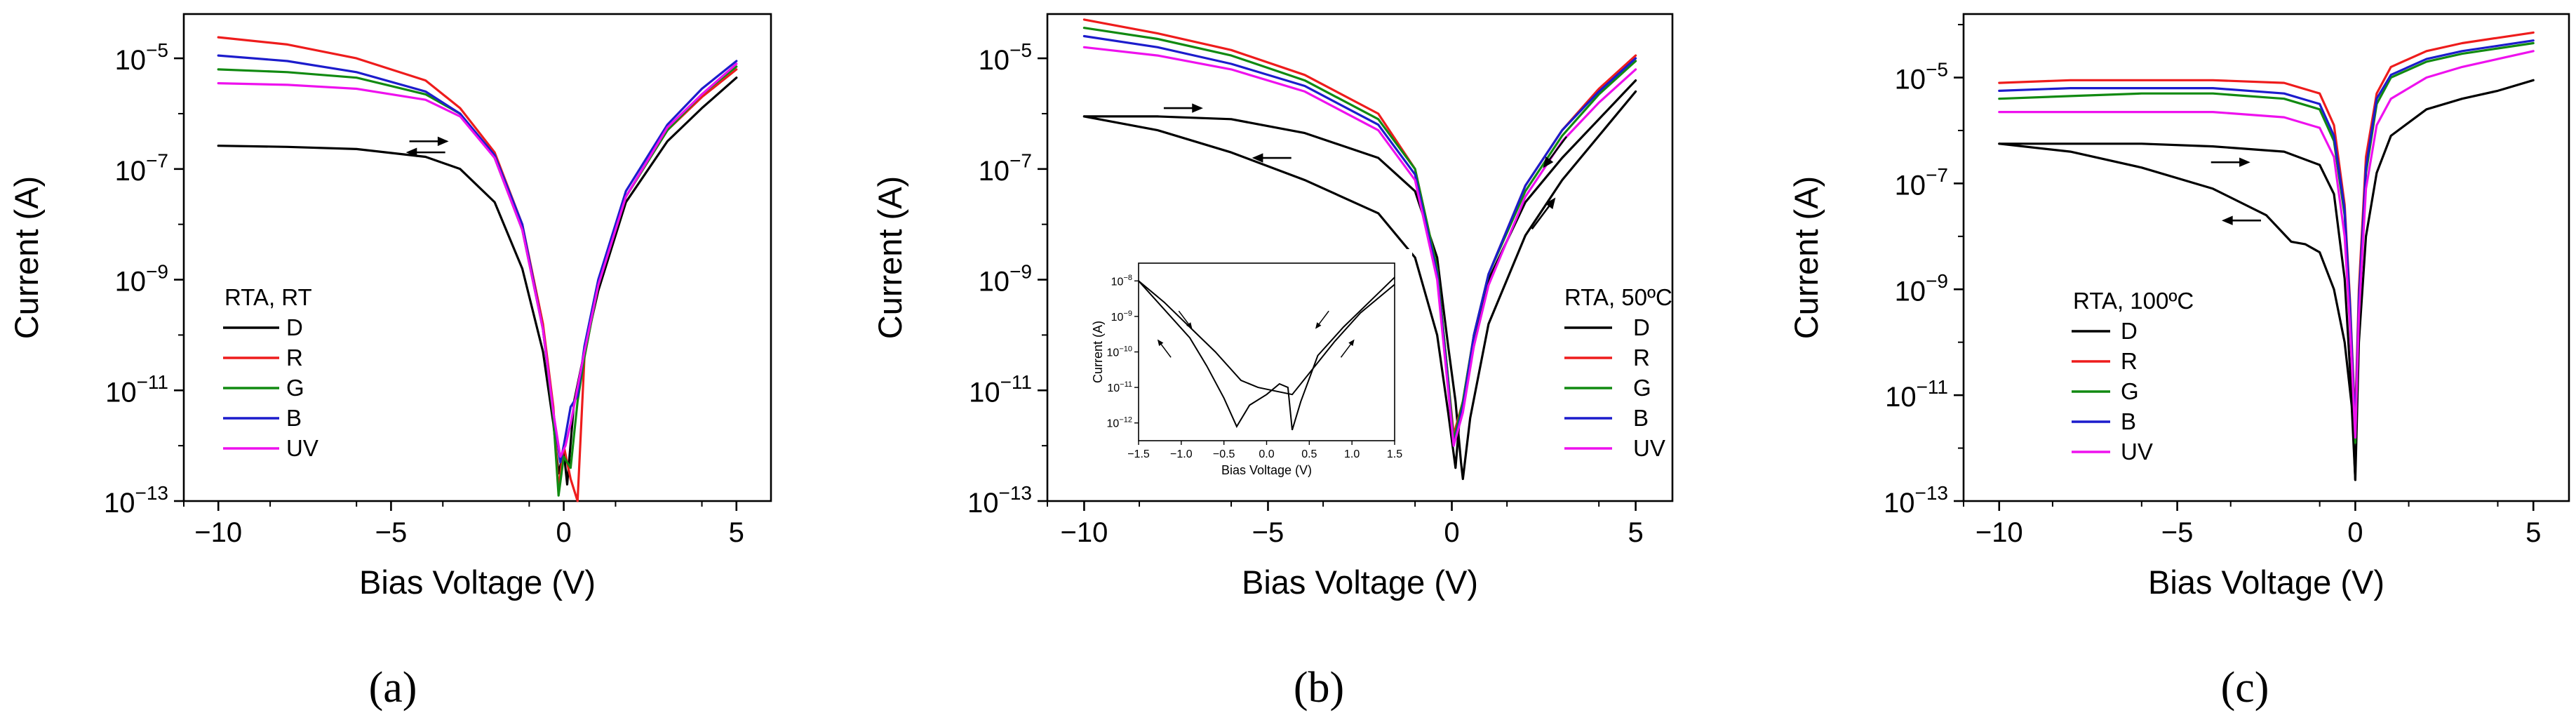 This screenshot has height=727, width=2576. Describe the element at coordinates (1319, 688) in the screenshot. I see `panel-label: (b)` at that location.